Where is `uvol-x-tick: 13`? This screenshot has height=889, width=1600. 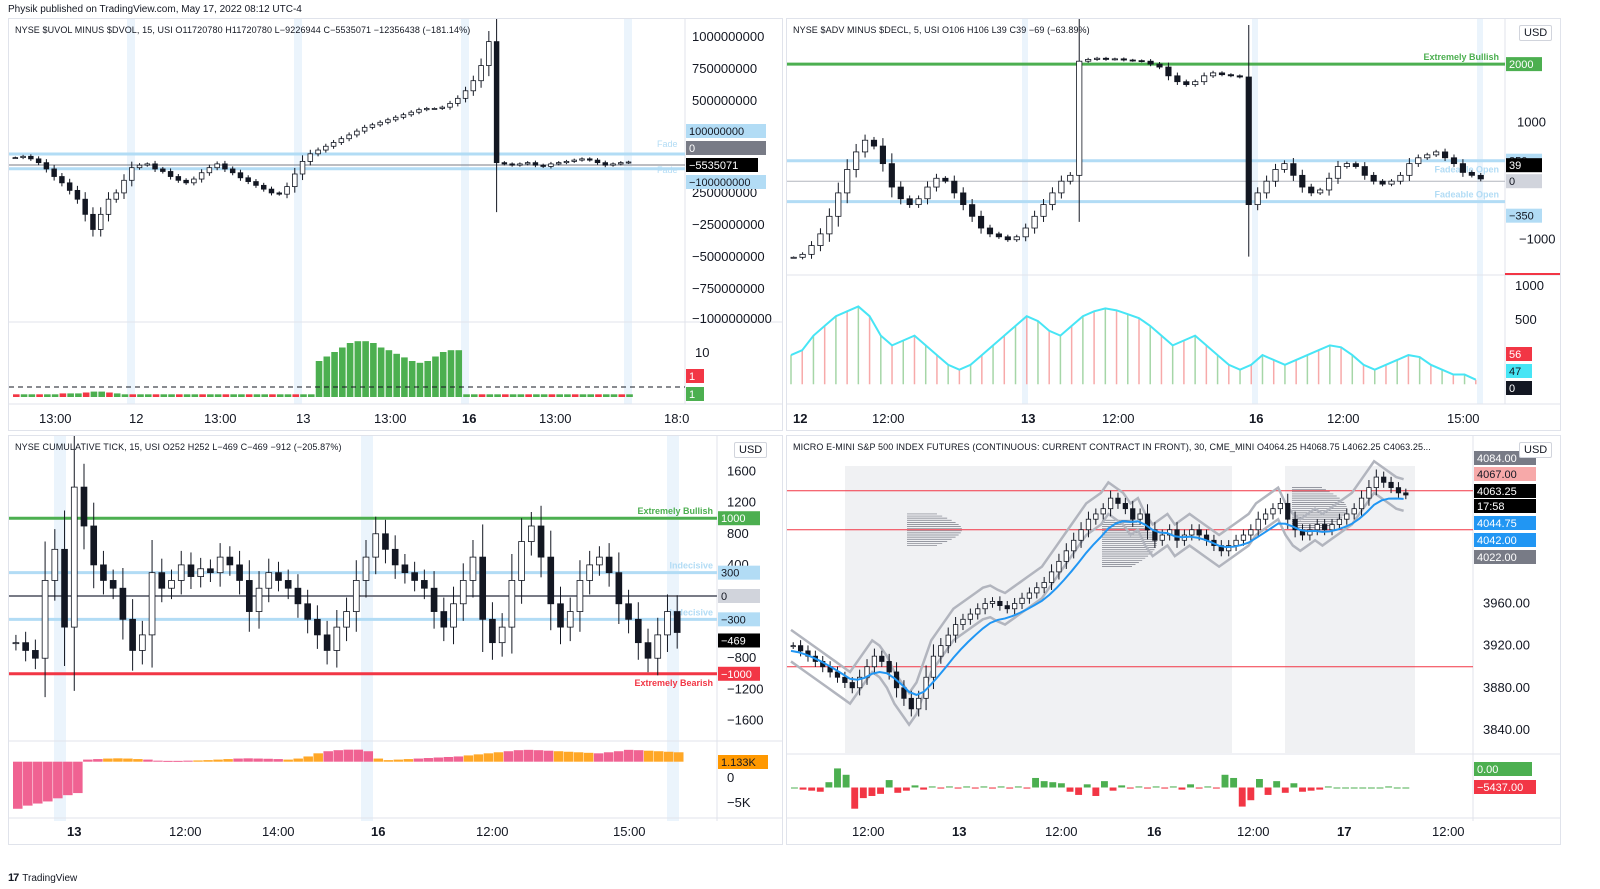 uvol-x-tick: 13 is located at coordinates (303, 418).